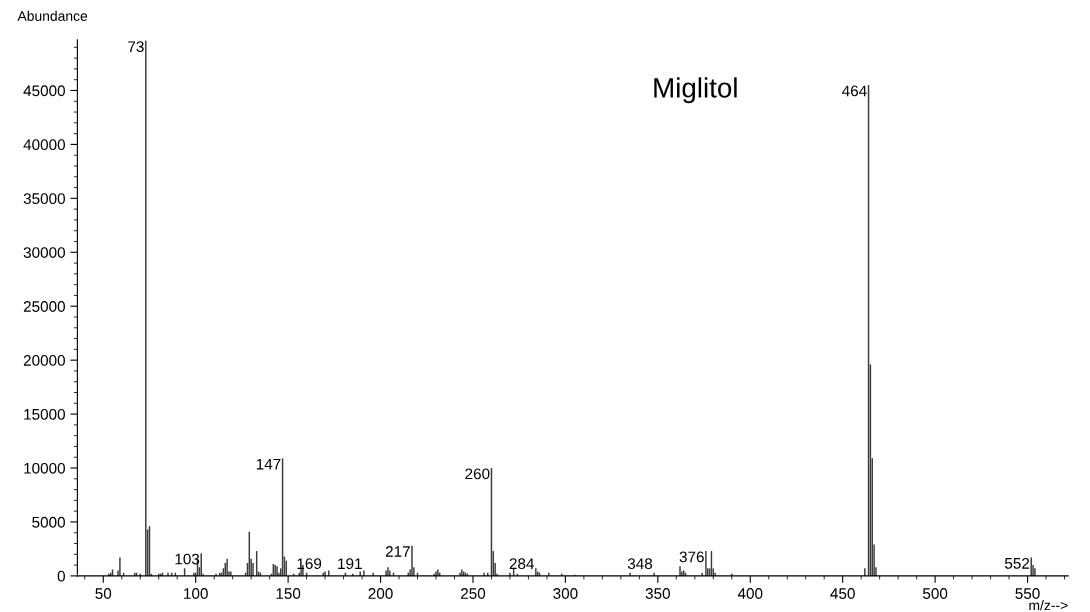 The height and width of the screenshot is (612, 1090). What do you see at coordinates (103, 593) in the screenshot?
I see `x-tick-label: 50` at bounding box center [103, 593].